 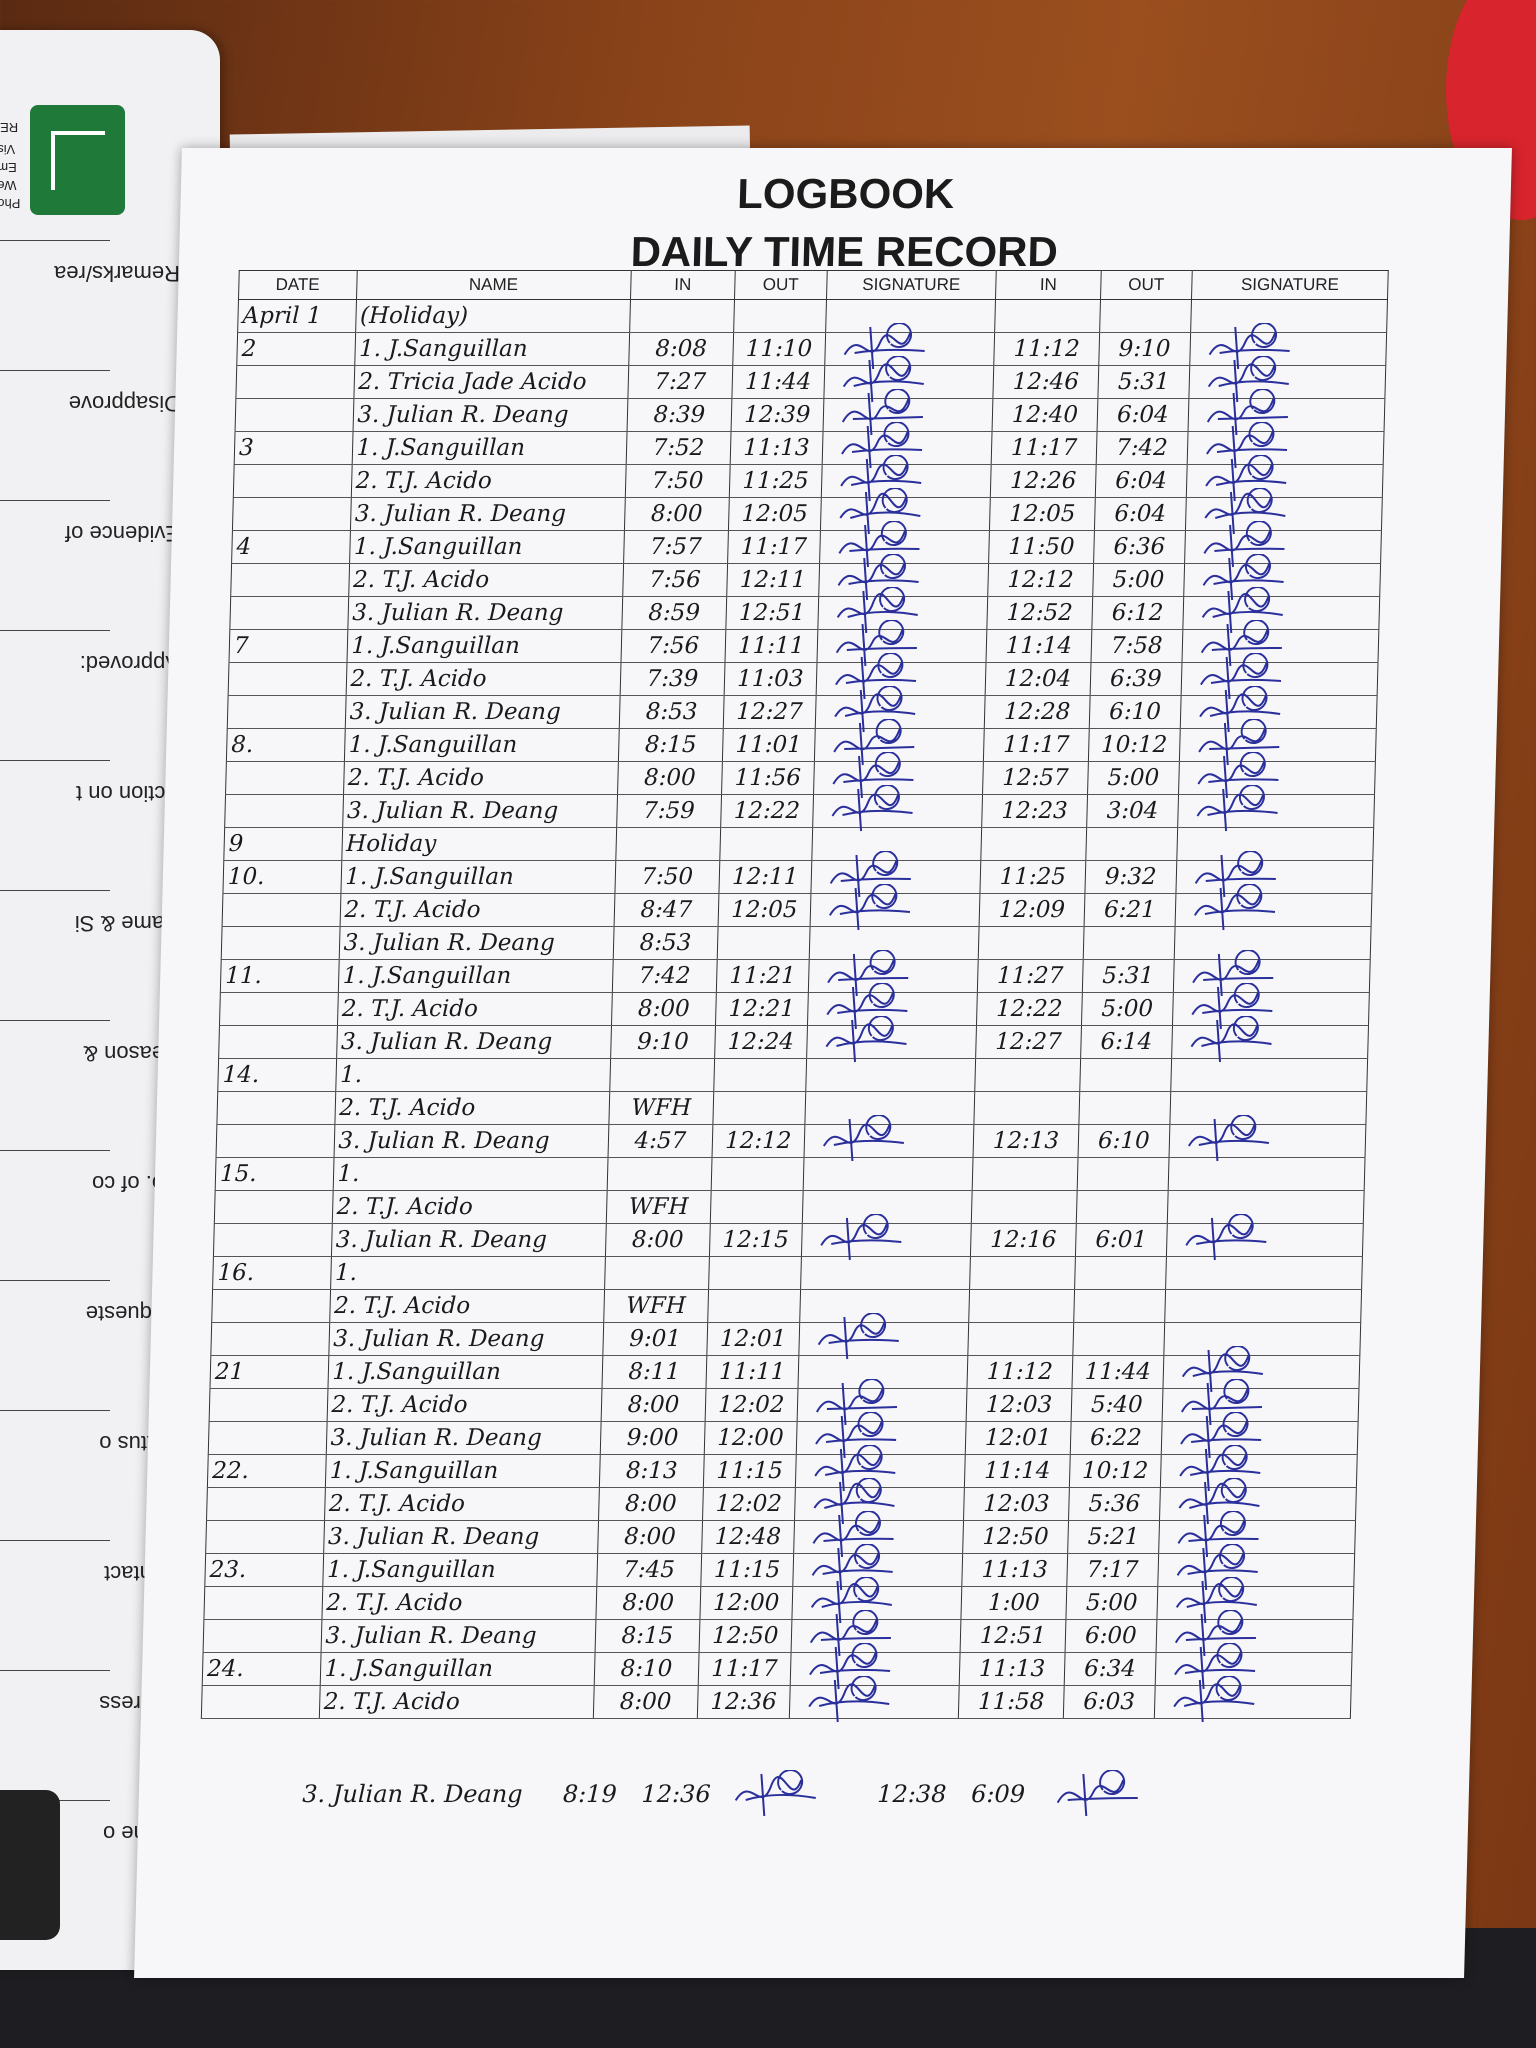 What do you see at coordinates (655, 1339) in the screenshot?
I see `cell-in-am: 9:01` at bounding box center [655, 1339].